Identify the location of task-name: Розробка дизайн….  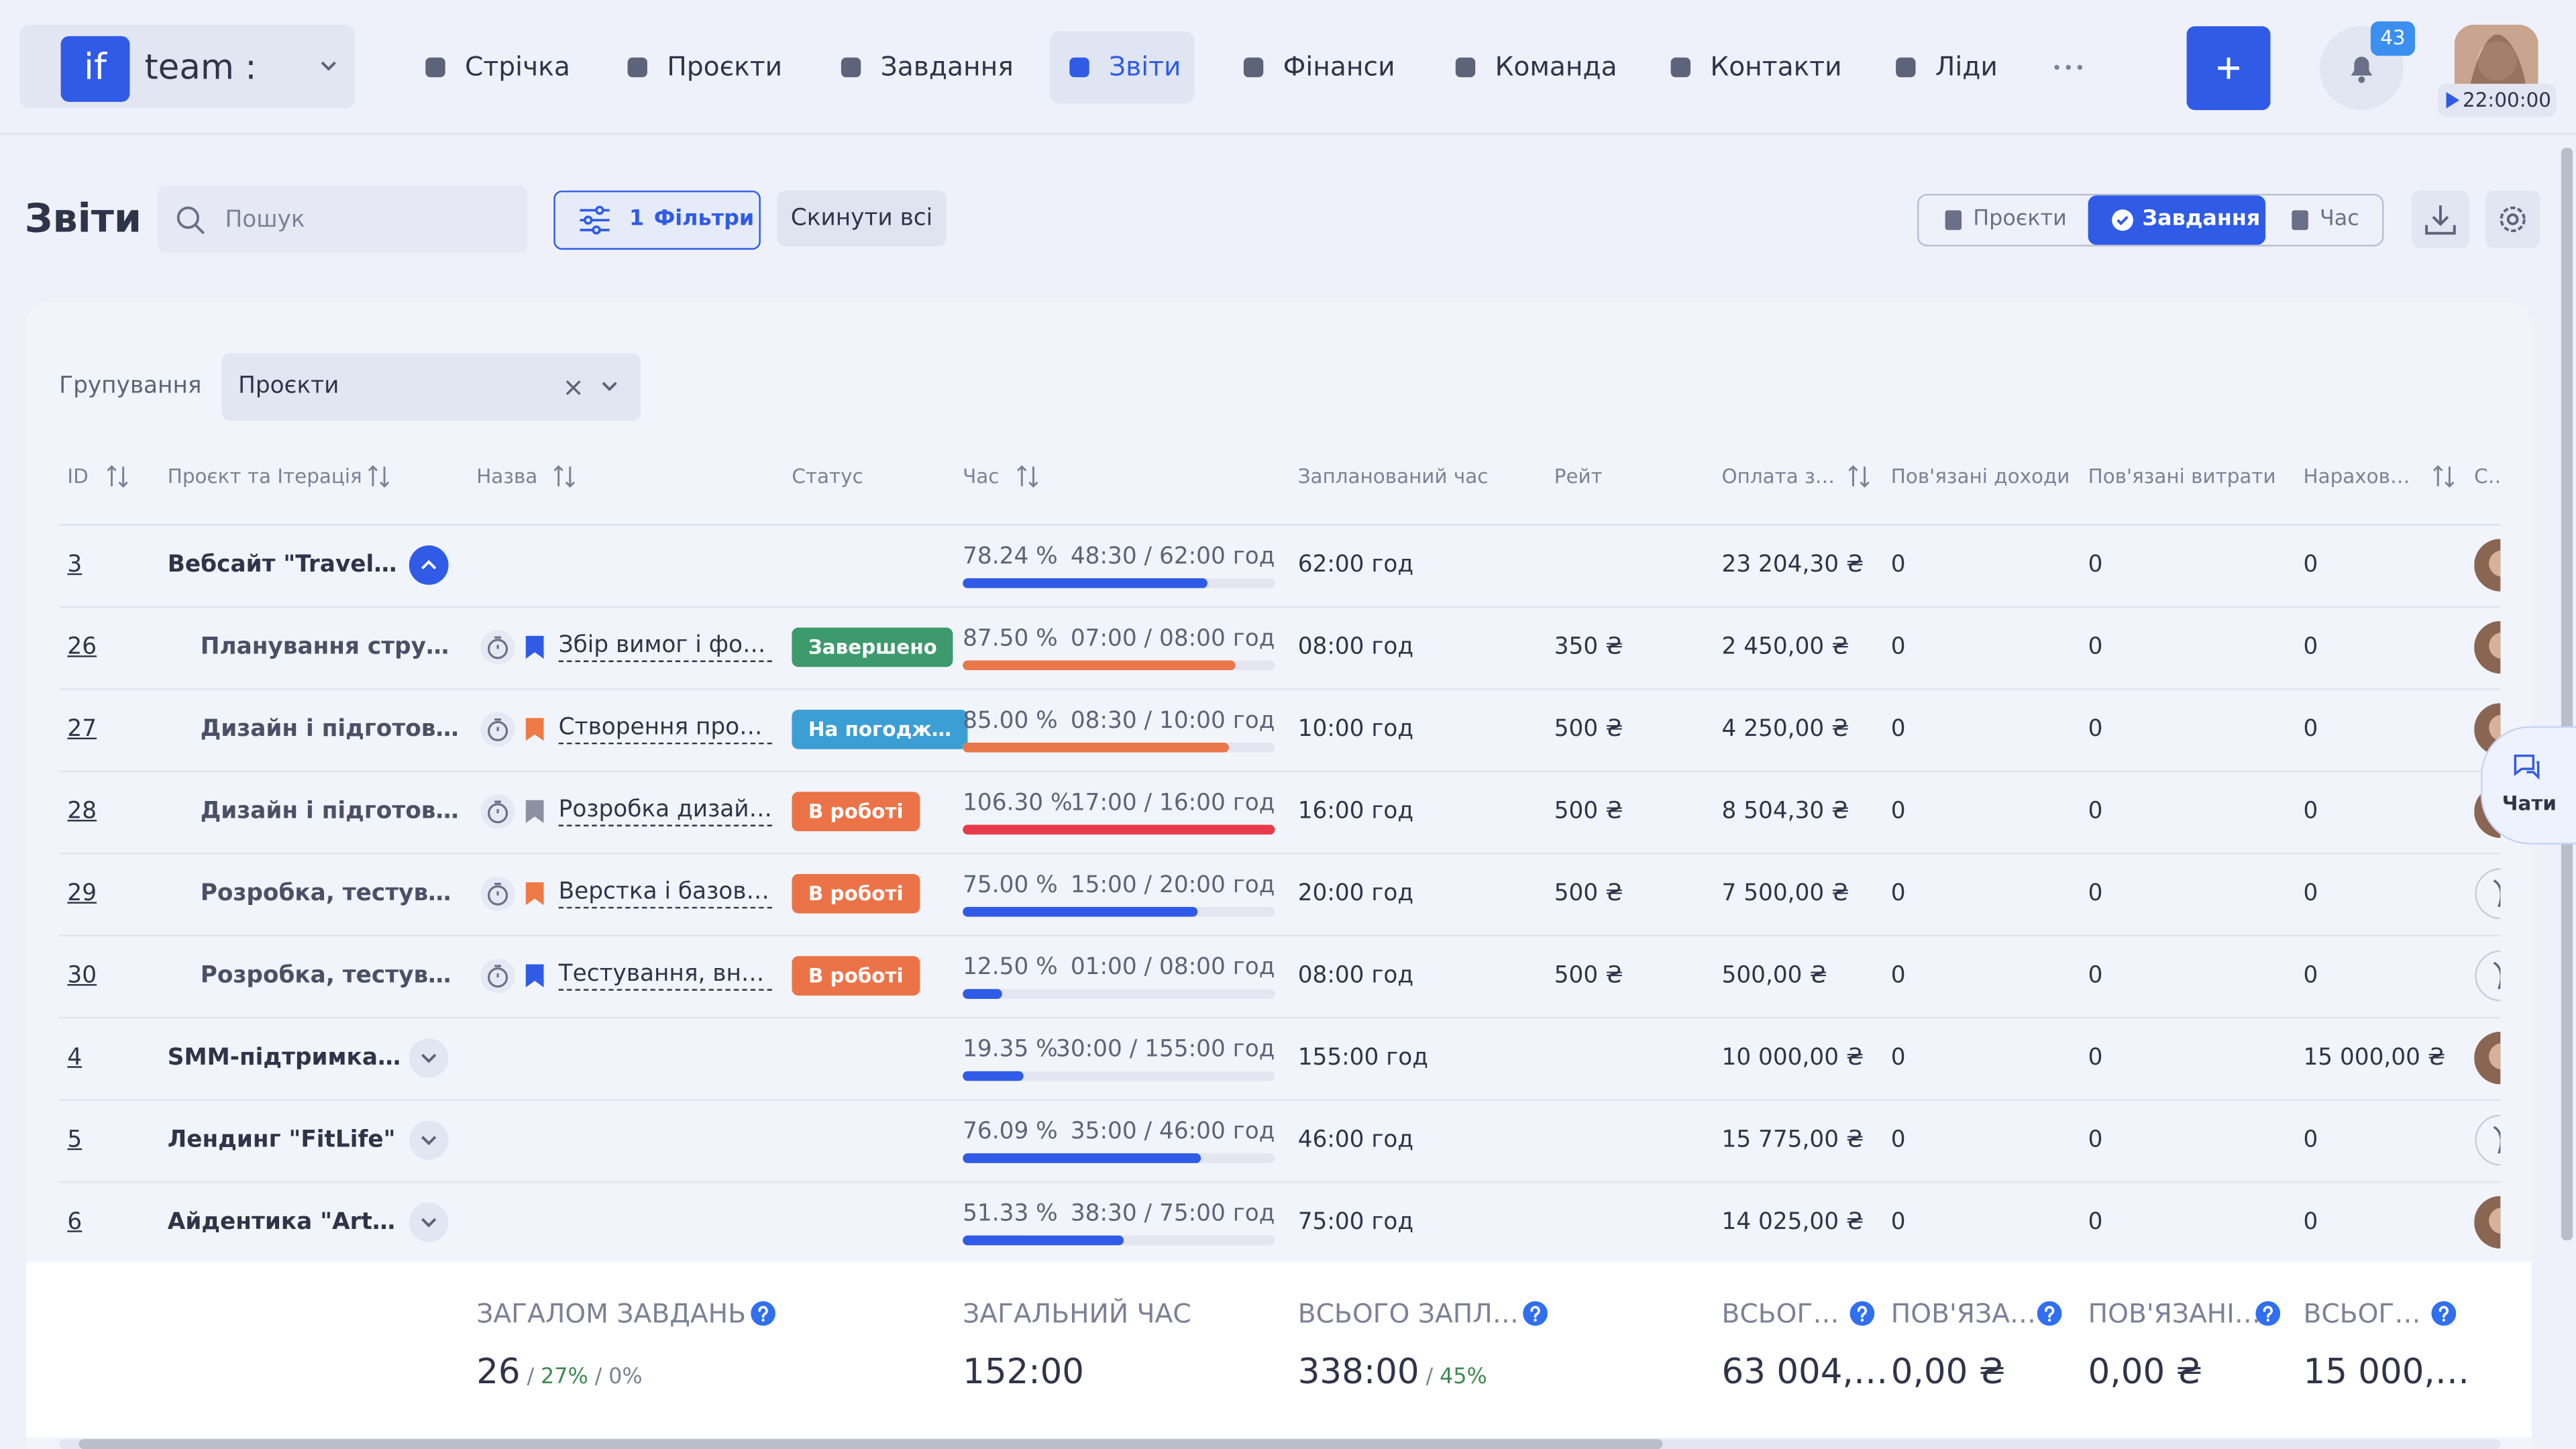
(665, 810).